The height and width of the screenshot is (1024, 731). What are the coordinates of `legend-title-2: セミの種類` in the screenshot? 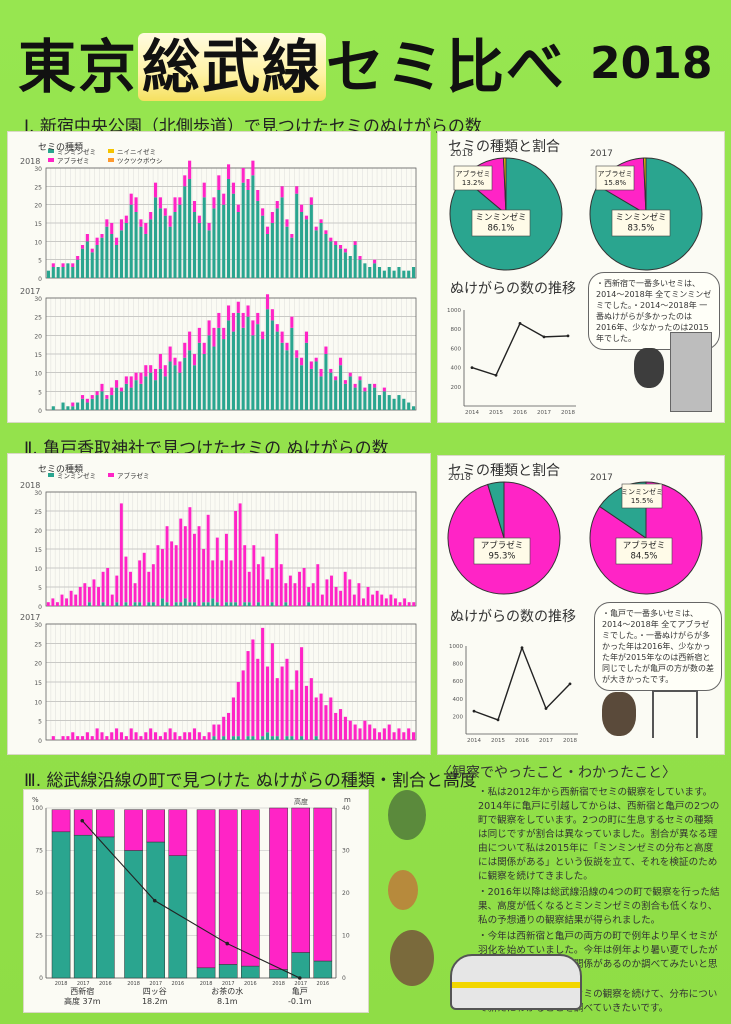 It's located at (61, 470).